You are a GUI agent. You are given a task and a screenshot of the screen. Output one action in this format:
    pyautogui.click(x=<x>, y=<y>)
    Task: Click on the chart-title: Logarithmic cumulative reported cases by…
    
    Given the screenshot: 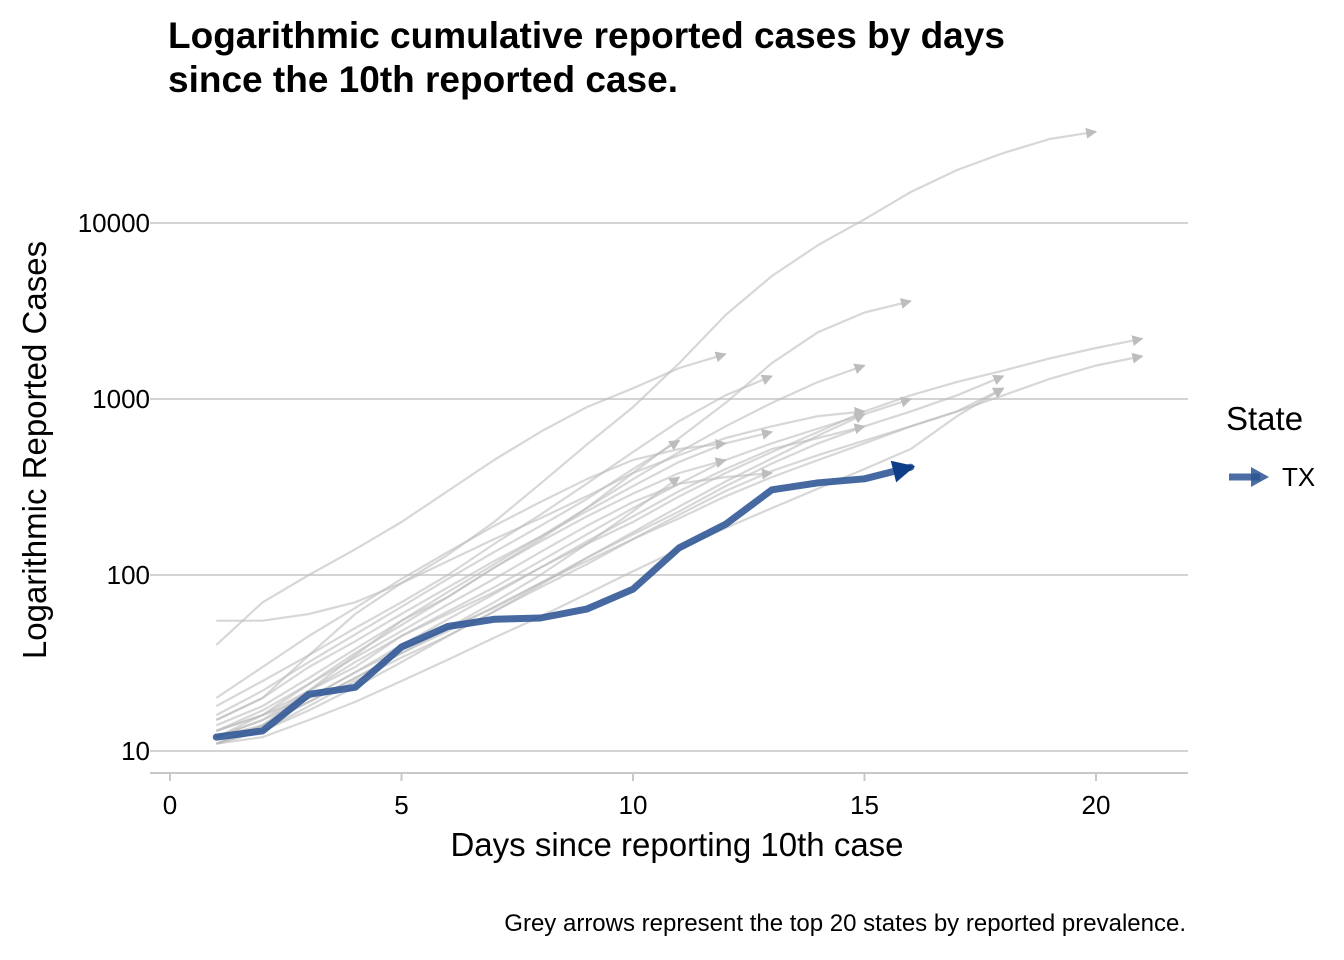 What is the action you would take?
    pyautogui.click(x=586, y=58)
    